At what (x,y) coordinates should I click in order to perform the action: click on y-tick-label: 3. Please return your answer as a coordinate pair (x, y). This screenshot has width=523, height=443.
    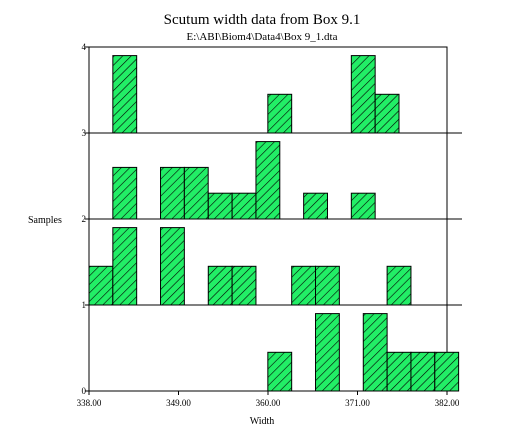
    Looking at the image, I should click on (84, 133).